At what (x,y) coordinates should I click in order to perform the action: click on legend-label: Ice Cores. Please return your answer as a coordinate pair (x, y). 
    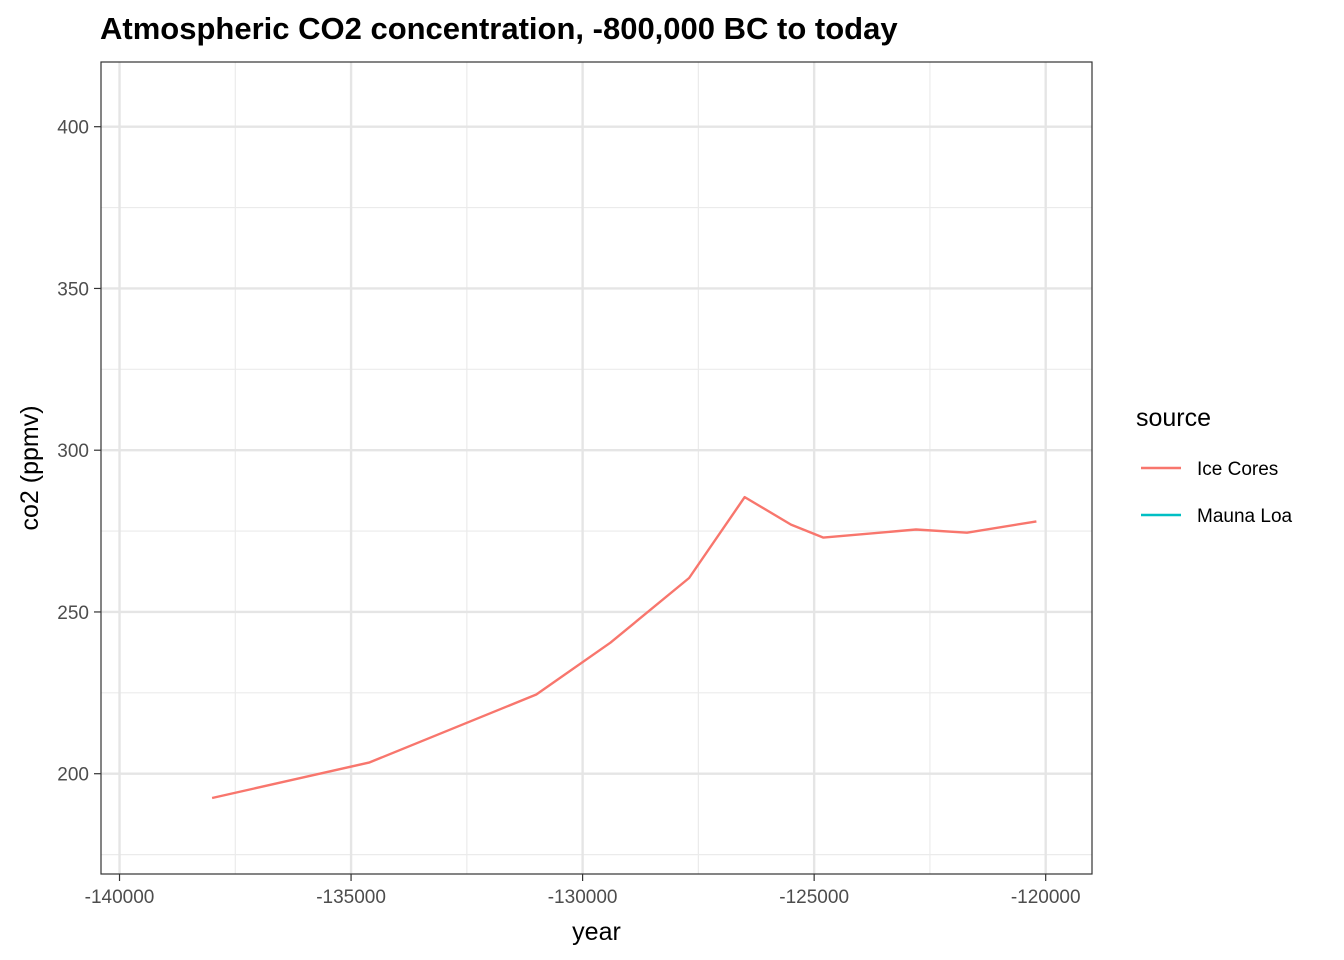
    Looking at the image, I should click on (1237, 469).